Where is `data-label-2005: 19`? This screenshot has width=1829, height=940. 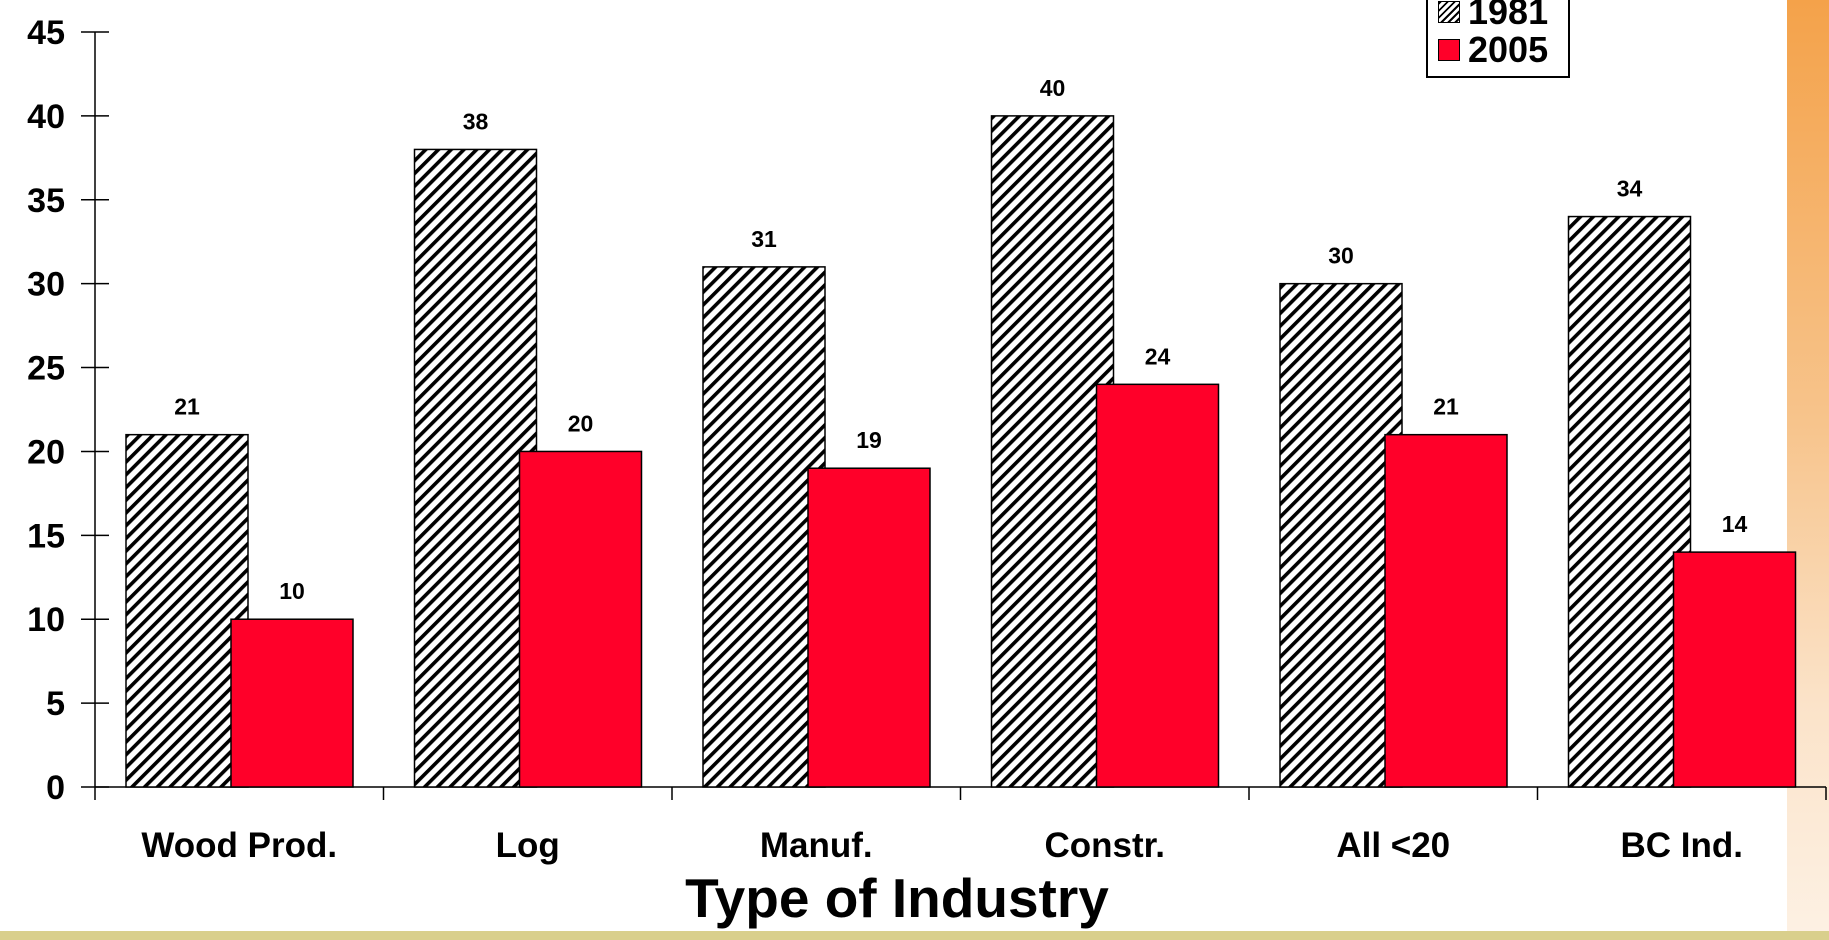
data-label-2005: 19 is located at coordinates (869, 440).